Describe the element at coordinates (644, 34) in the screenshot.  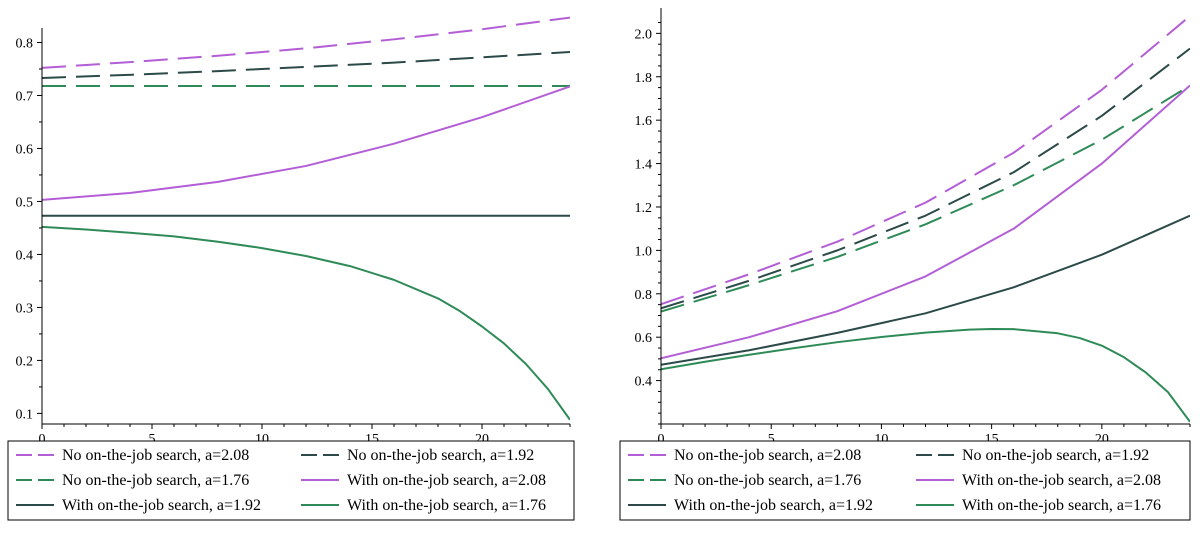
I see `y-tick-label: 2.0` at that location.